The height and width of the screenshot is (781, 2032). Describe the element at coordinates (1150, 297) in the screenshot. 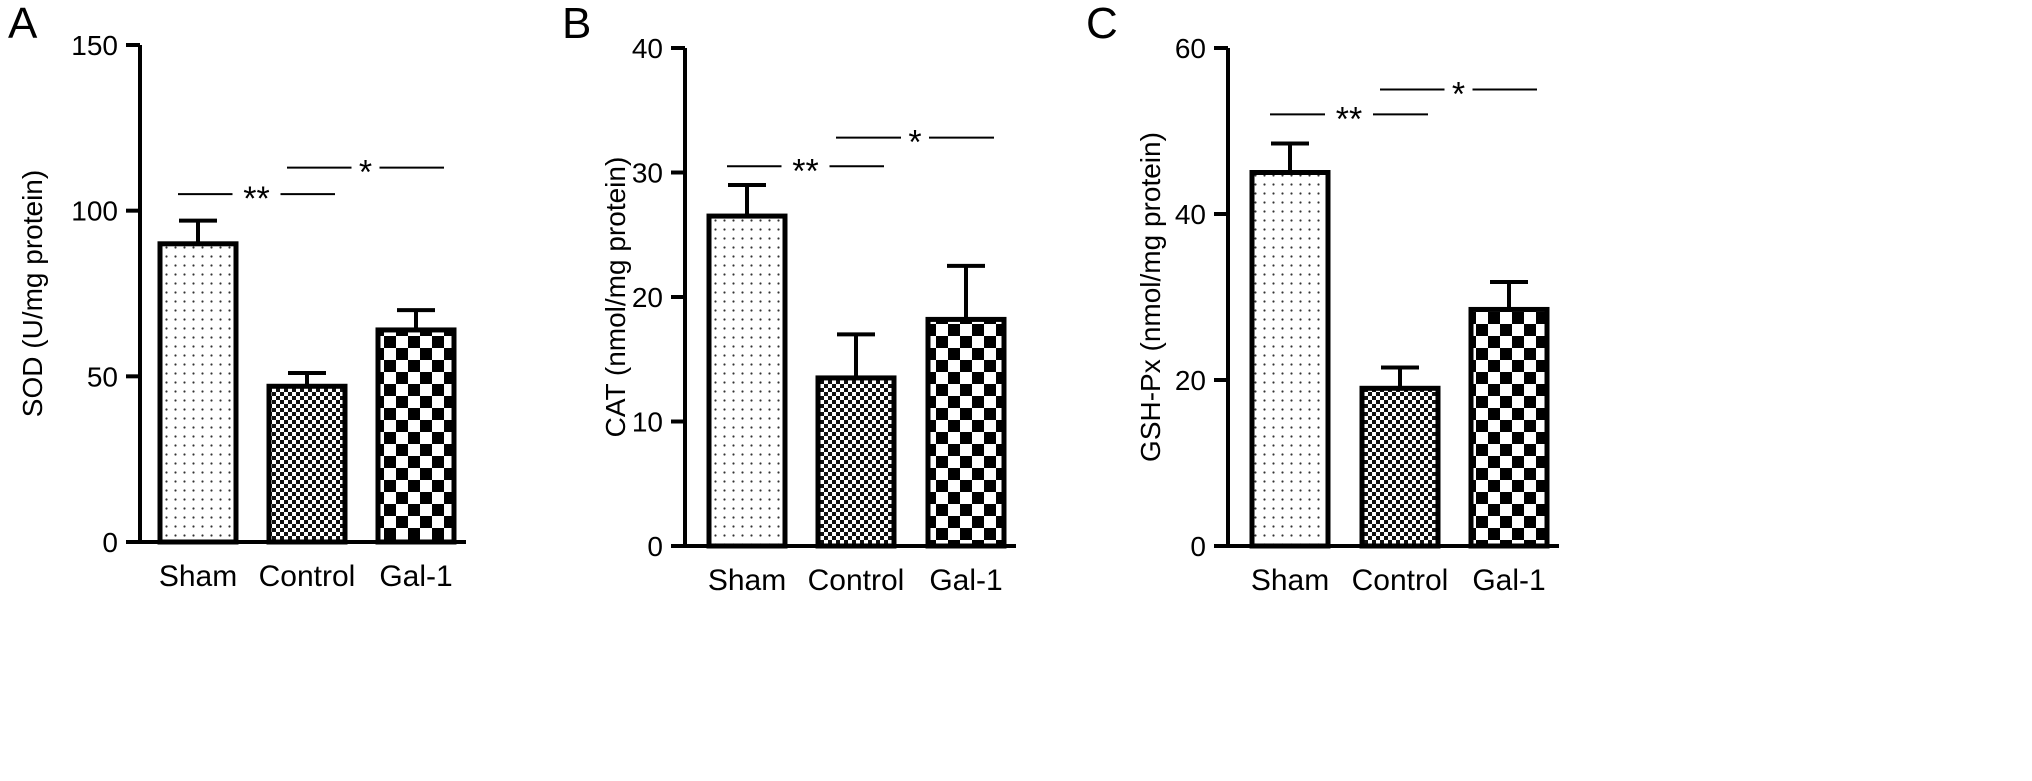

I see `y-axis-title: GSH-Px (nmol/mg protein)` at that location.